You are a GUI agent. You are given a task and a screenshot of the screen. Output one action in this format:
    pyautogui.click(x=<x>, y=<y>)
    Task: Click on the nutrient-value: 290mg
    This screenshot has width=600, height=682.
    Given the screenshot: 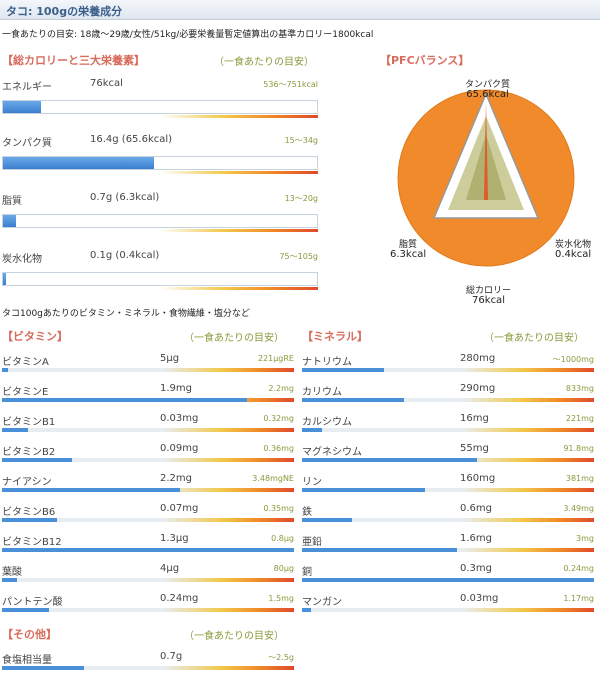 What is the action you would take?
    pyautogui.click(x=478, y=388)
    